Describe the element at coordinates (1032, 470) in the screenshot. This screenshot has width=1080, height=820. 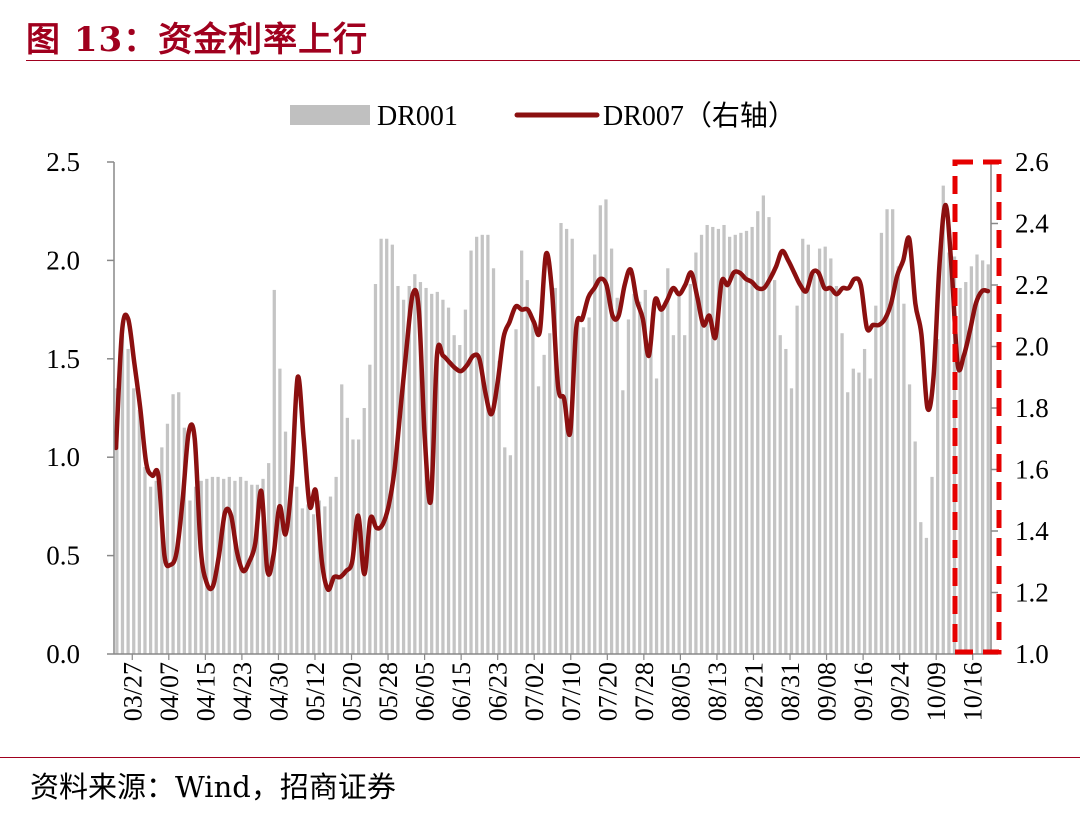
I see `right-tick-label: 1.6` at that location.